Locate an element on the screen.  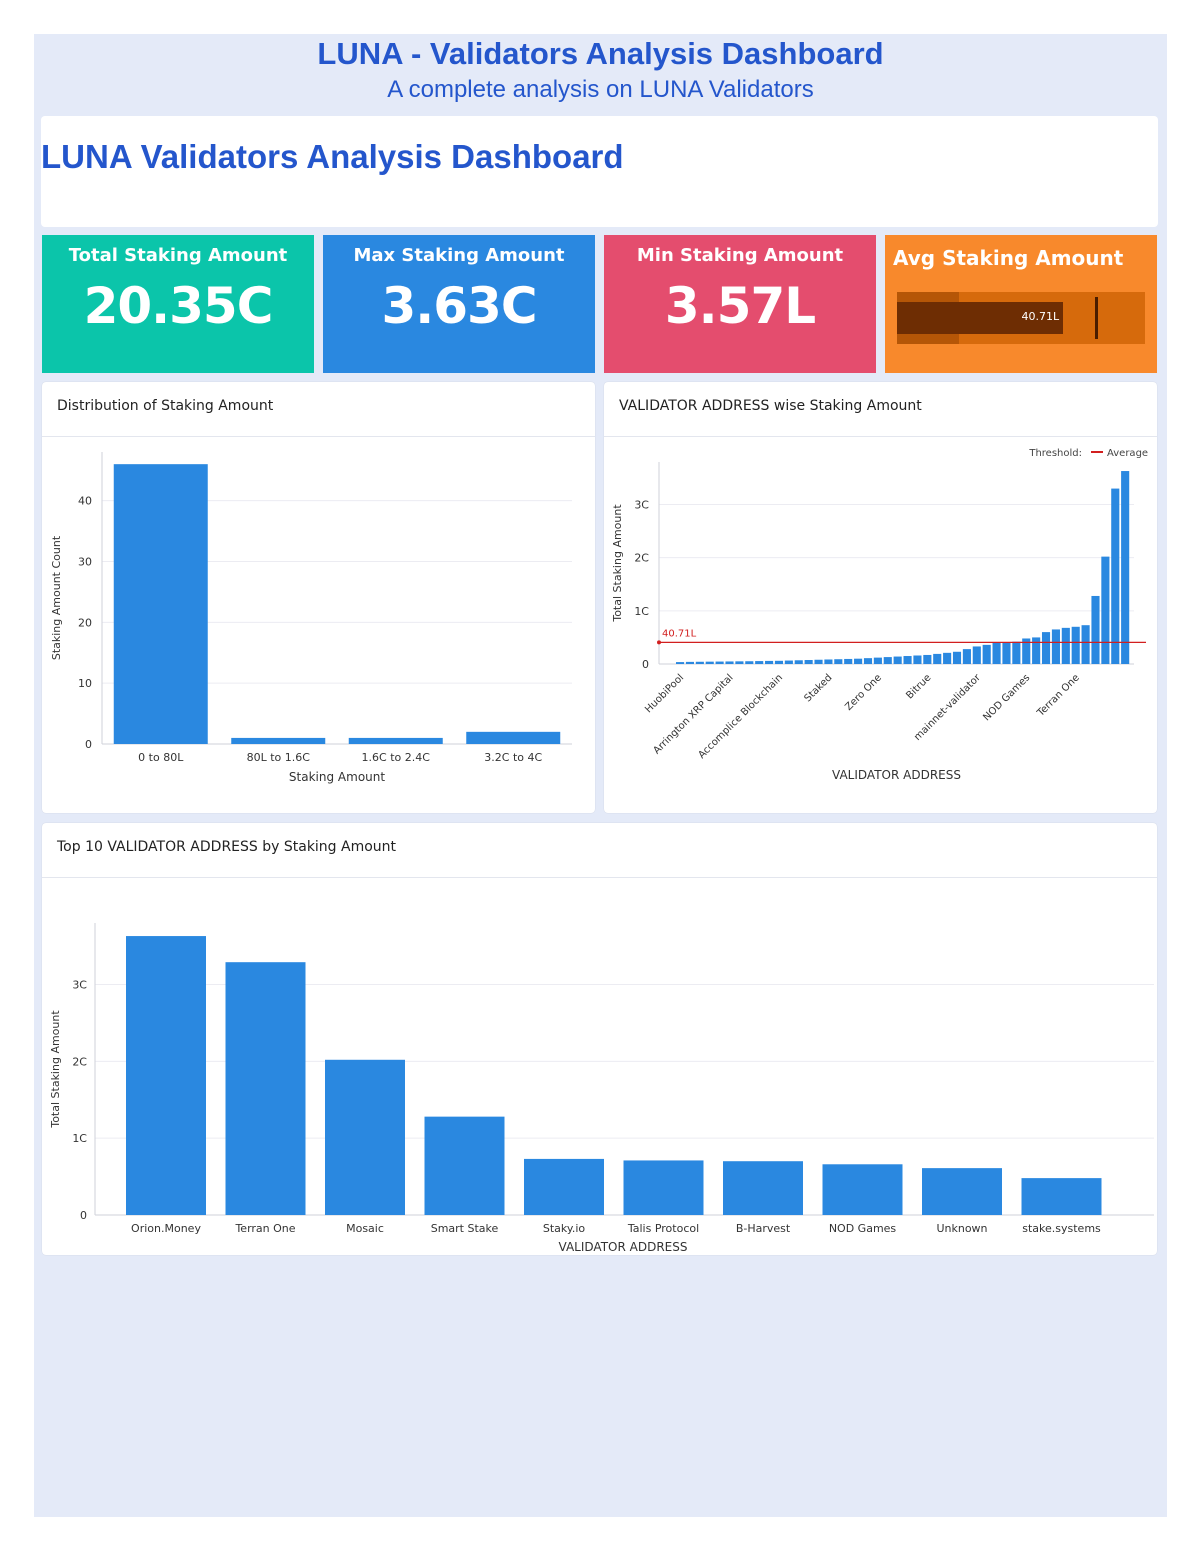
kpi-value: 3.57L is located at coordinates (740, 306).